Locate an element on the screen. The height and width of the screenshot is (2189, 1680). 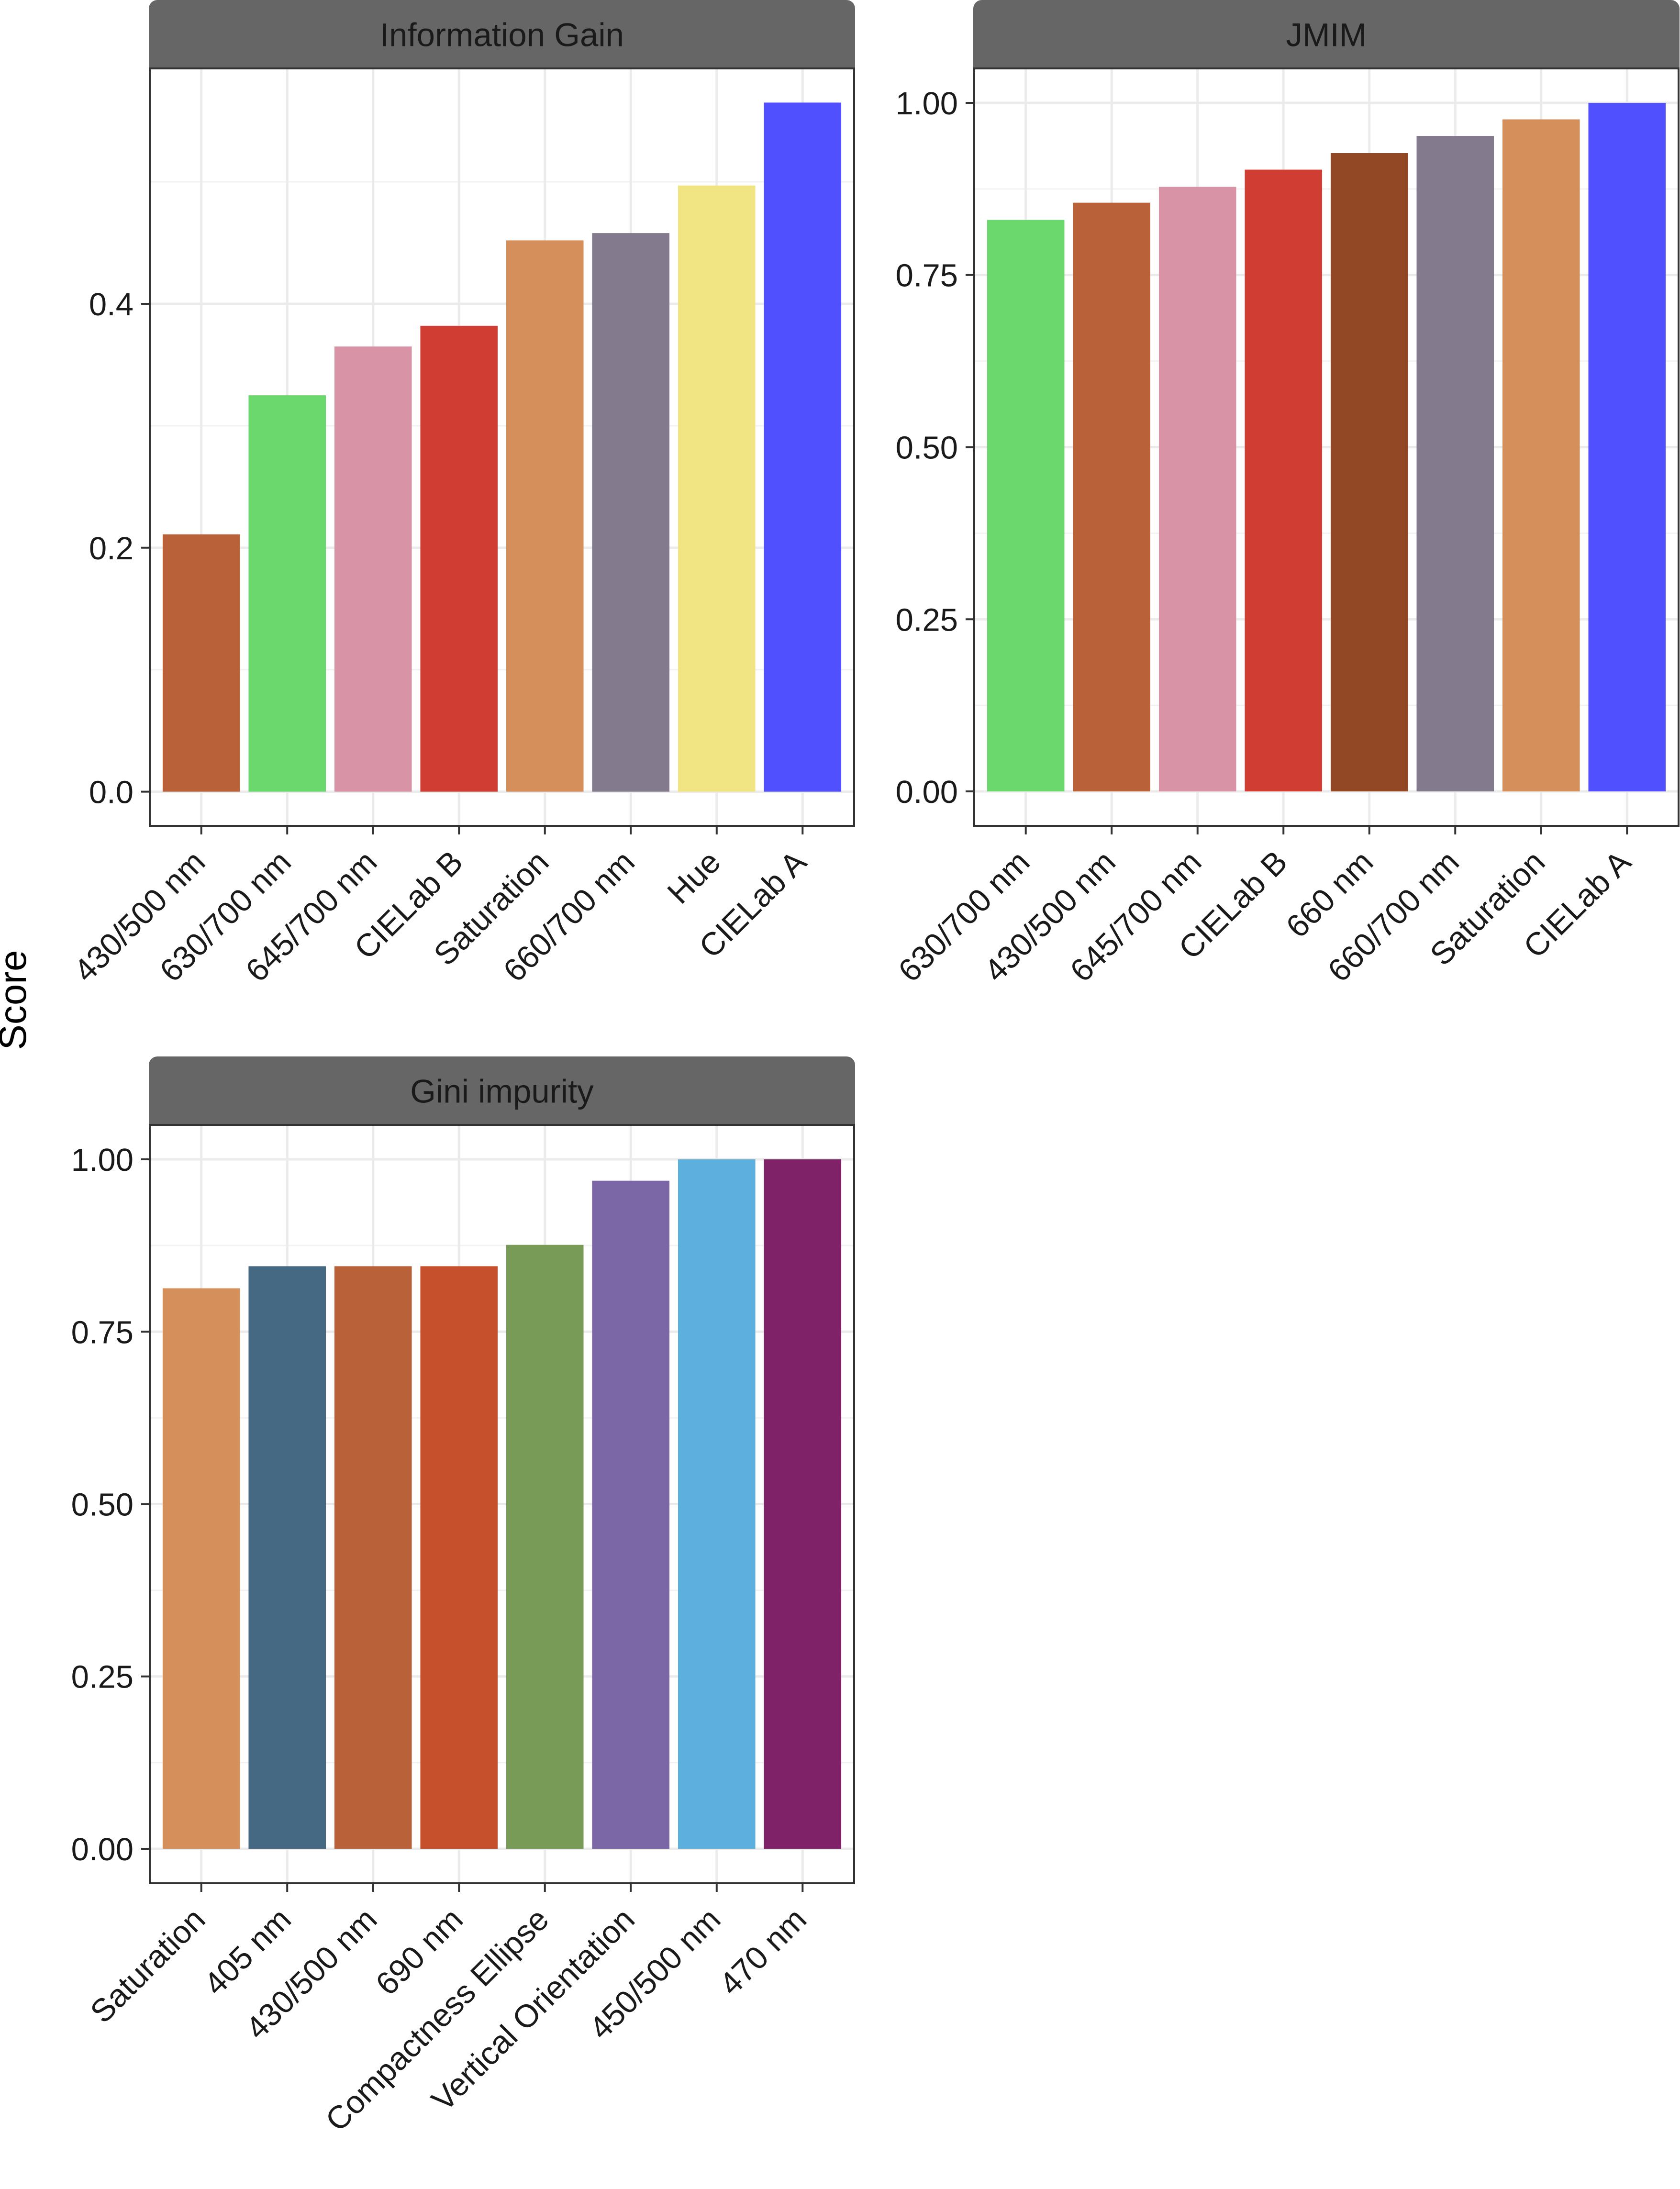
bar-470-nm is located at coordinates (803, 1504).